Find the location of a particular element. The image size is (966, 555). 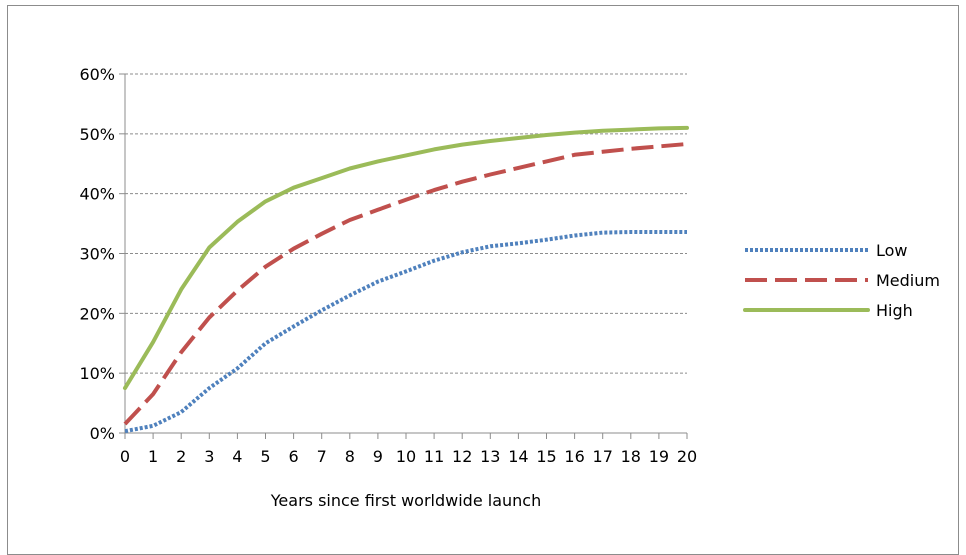

x-tick-label: 10 is located at coordinates (406, 456).